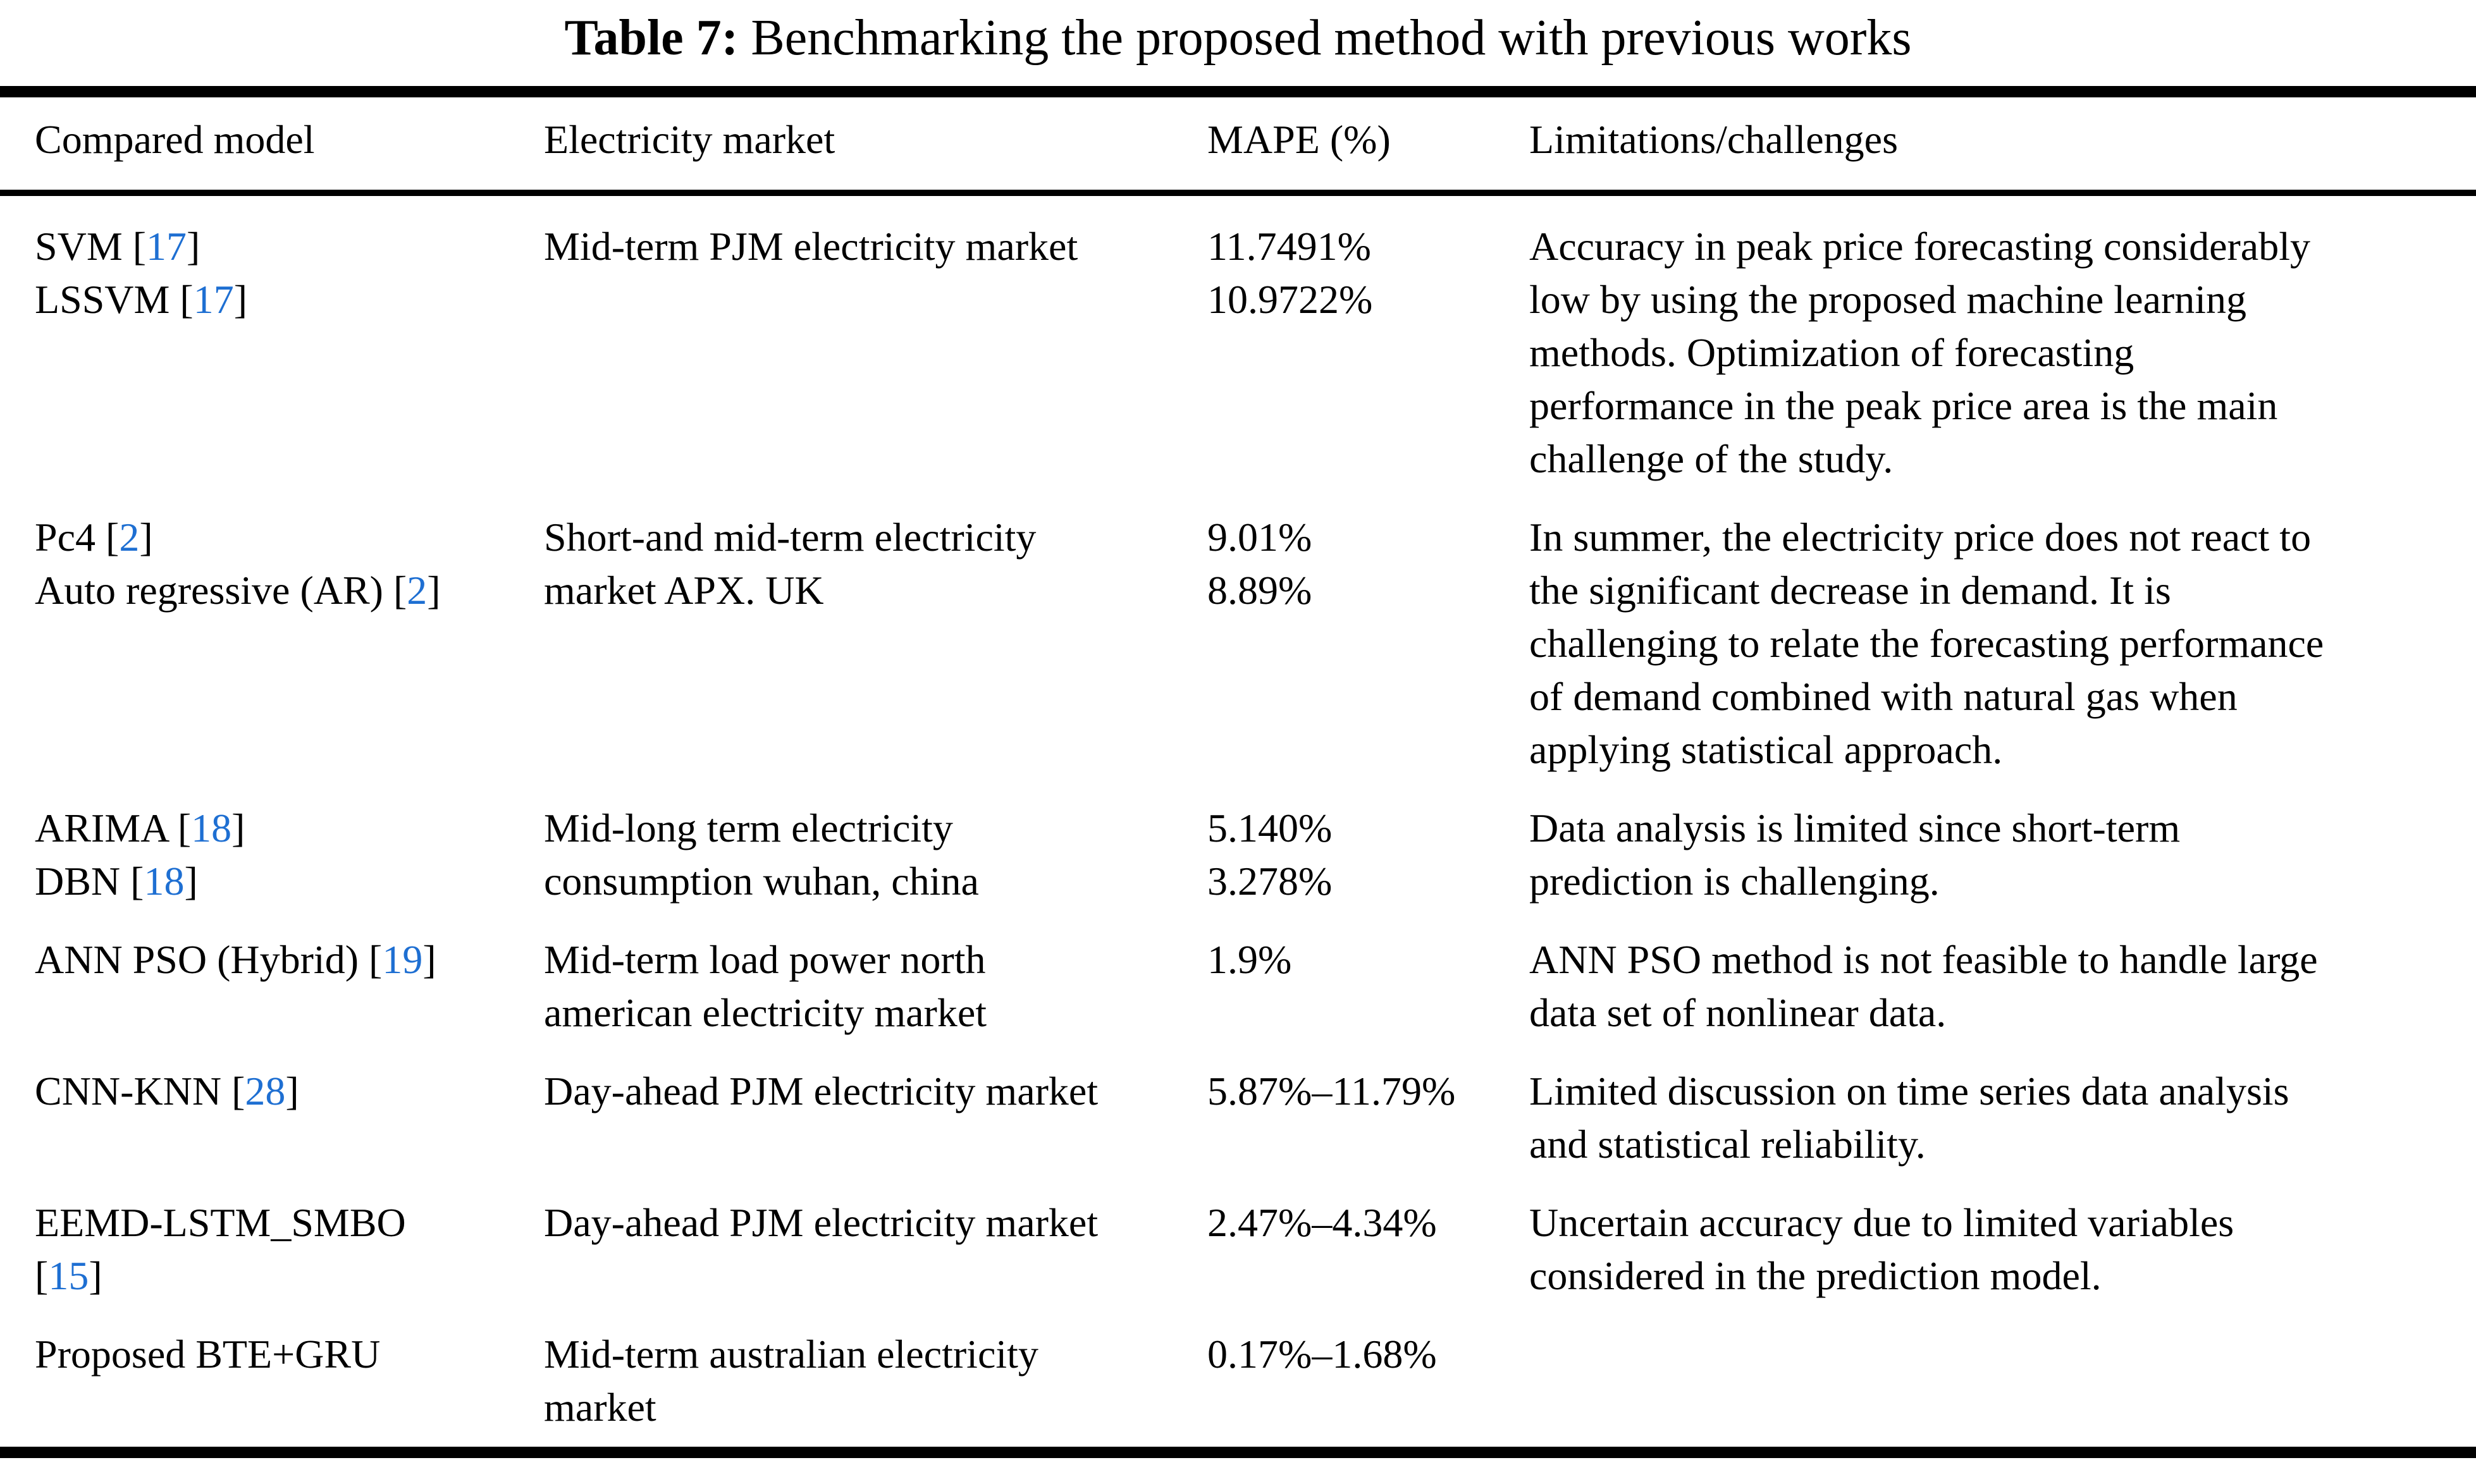 The height and width of the screenshot is (1484, 2476). What do you see at coordinates (77, 537) in the screenshot?
I see `model-label-segment: Pc4 [` at bounding box center [77, 537].